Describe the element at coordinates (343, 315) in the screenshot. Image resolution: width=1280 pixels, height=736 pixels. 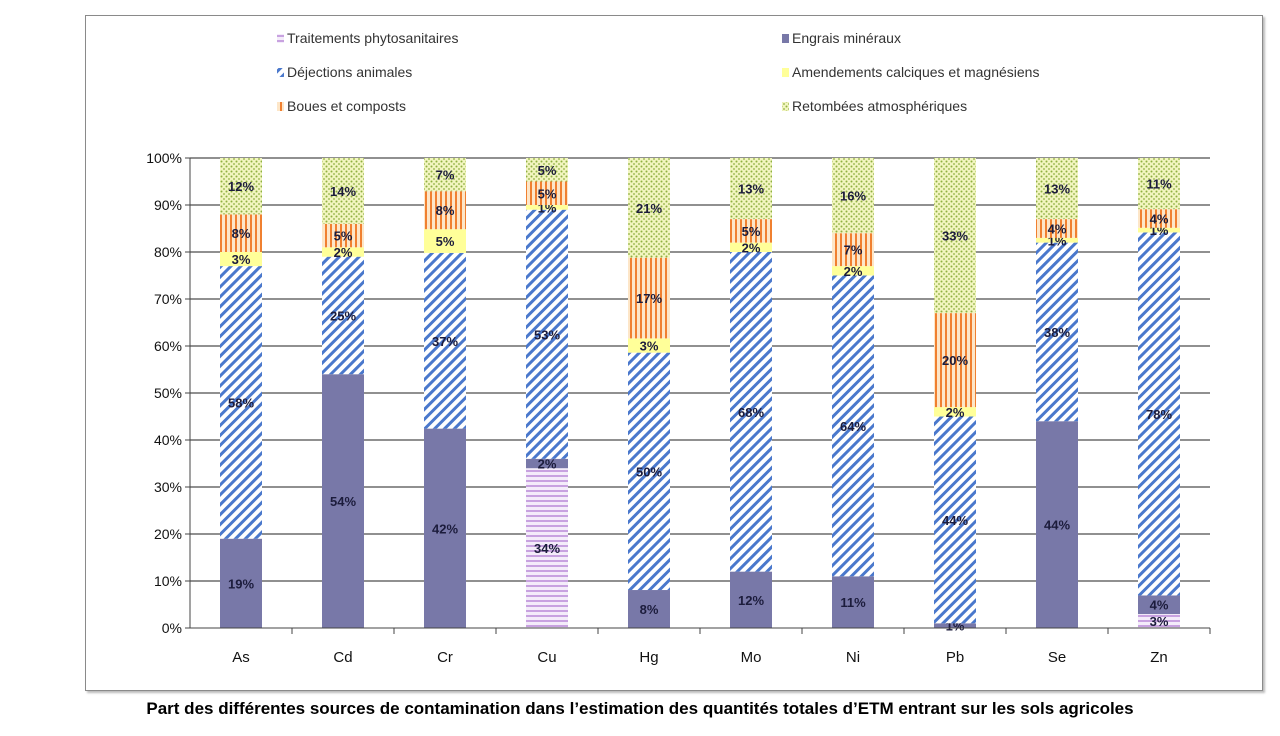
I see `data-label: 25%` at that location.